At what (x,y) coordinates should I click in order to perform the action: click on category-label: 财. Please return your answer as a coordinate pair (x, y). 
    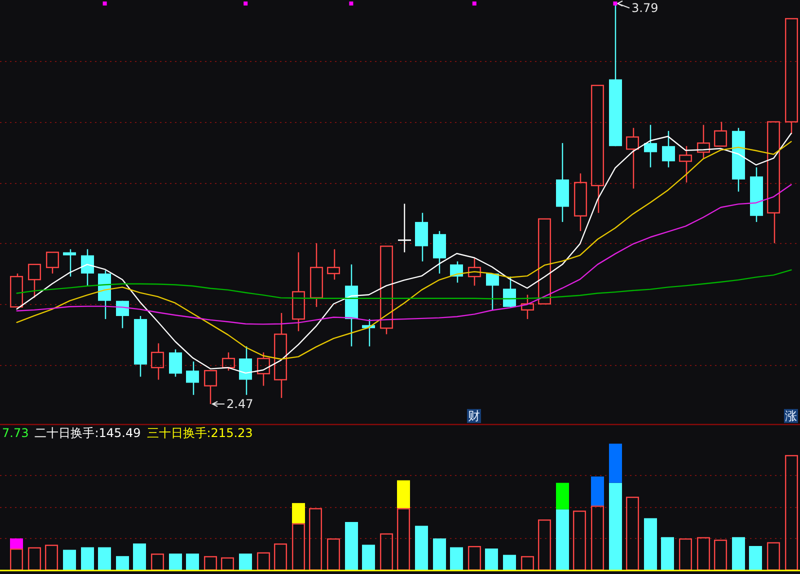
    Looking at the image, I should click on (474, 416).